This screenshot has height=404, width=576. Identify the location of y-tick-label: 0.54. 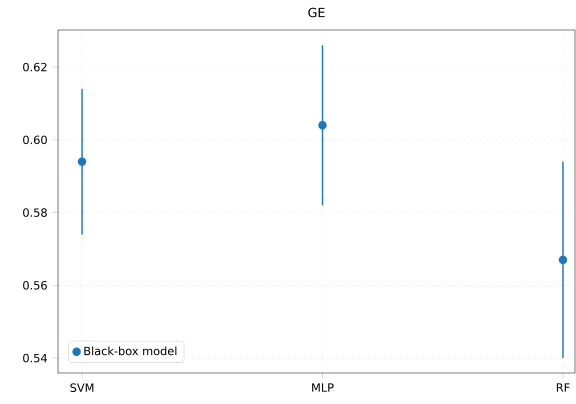
(35, 358).